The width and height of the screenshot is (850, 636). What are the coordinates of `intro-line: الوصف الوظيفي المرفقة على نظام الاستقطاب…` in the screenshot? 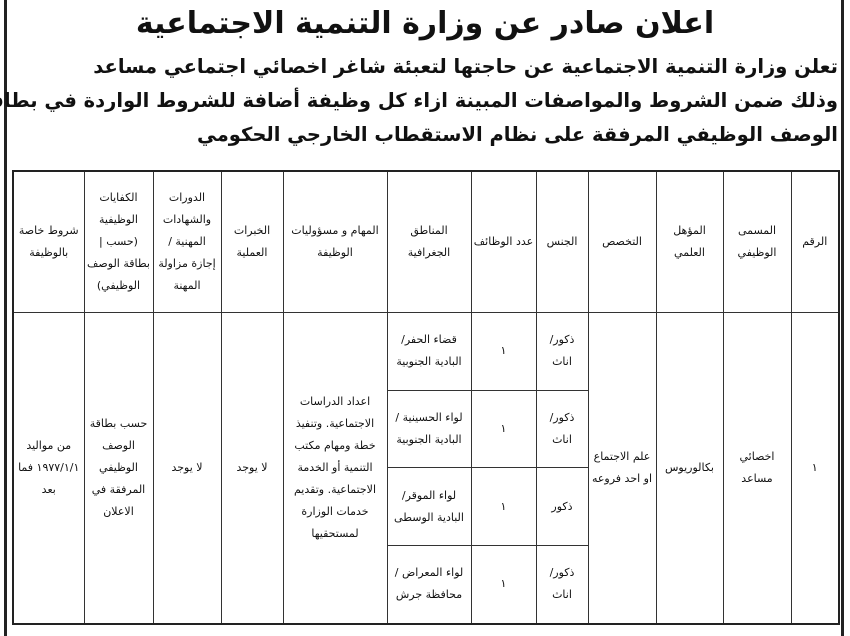 It's located at (517, 134).